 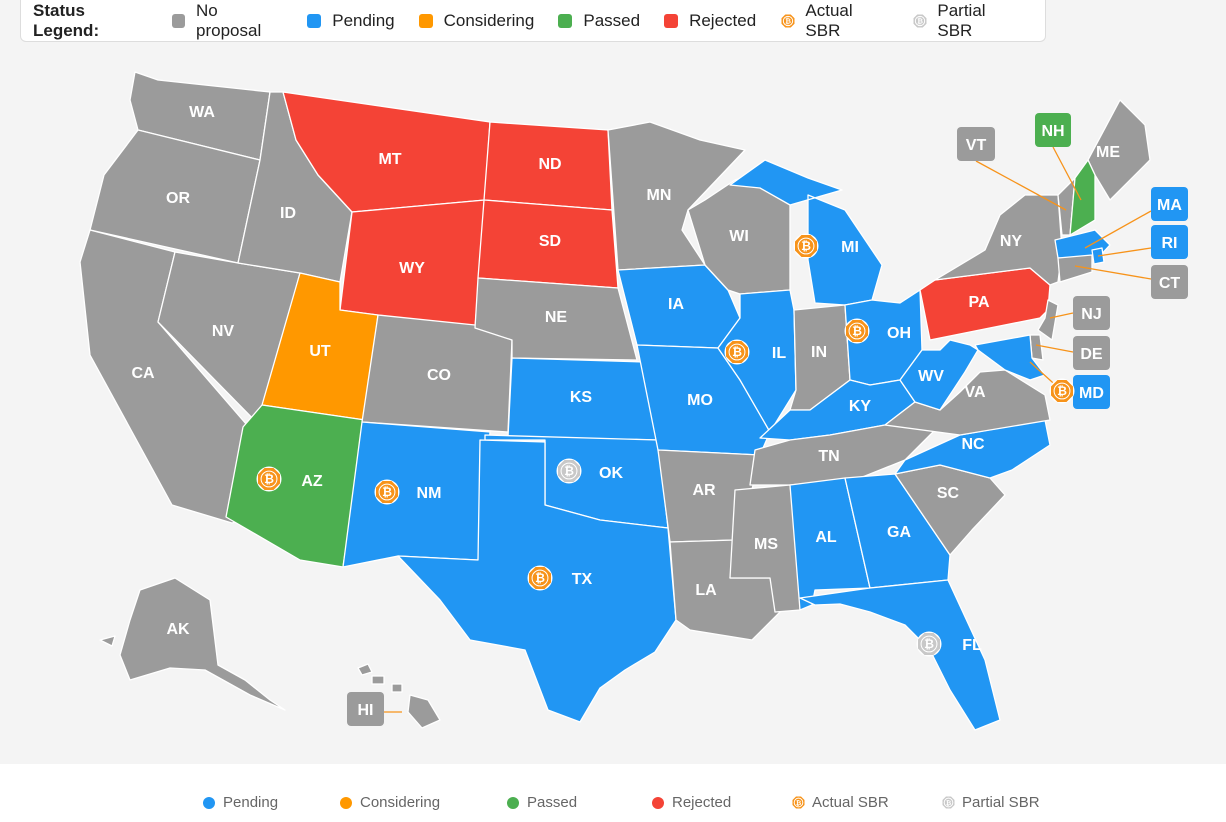 What do you see at coordinates (399, 696) in the screenshot?
I see `state-hi` at bounding box center [399, 696].